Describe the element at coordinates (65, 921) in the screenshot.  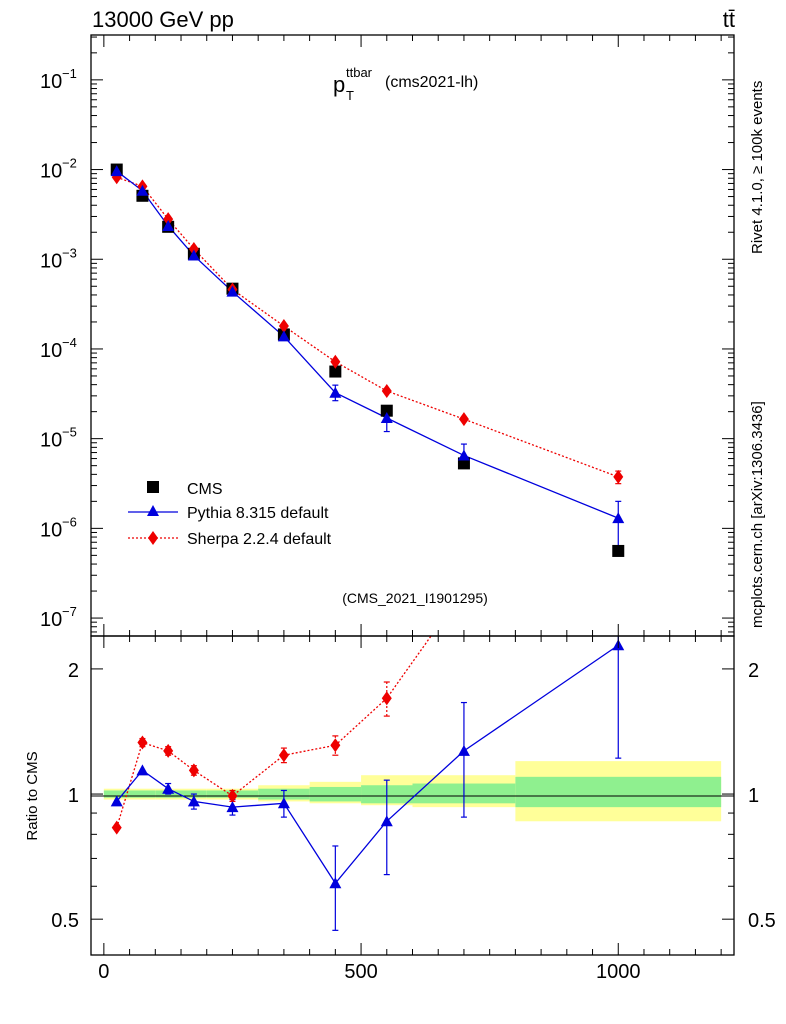
I see `ratio-ytick-label-left: 0.5` at that location.